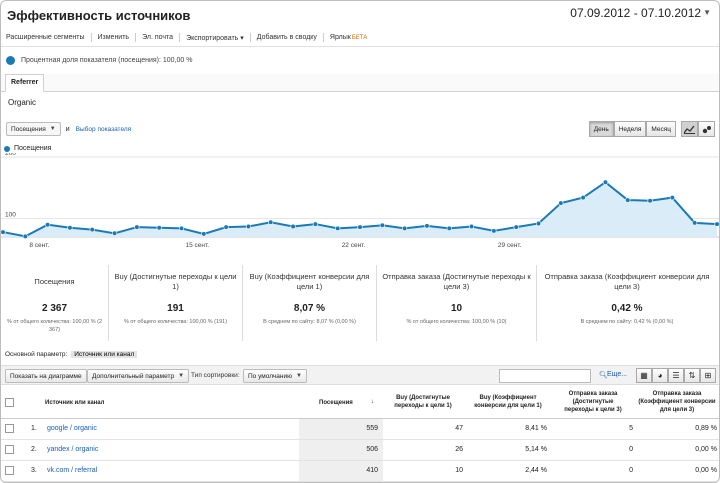 This screenshot has height=483, width=720. Describe the element at coordinates (286, 37) in the screenshot. I see `add-to-dashboard-button: Добавить в сводку` at that location.